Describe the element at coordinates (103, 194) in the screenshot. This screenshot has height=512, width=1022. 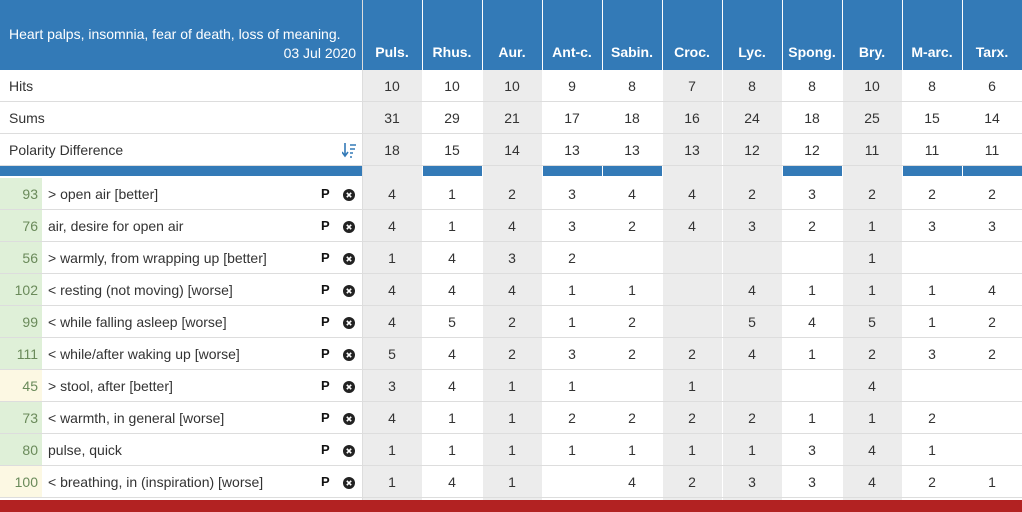
I see `rubric-label: > open air [better]` at that location.